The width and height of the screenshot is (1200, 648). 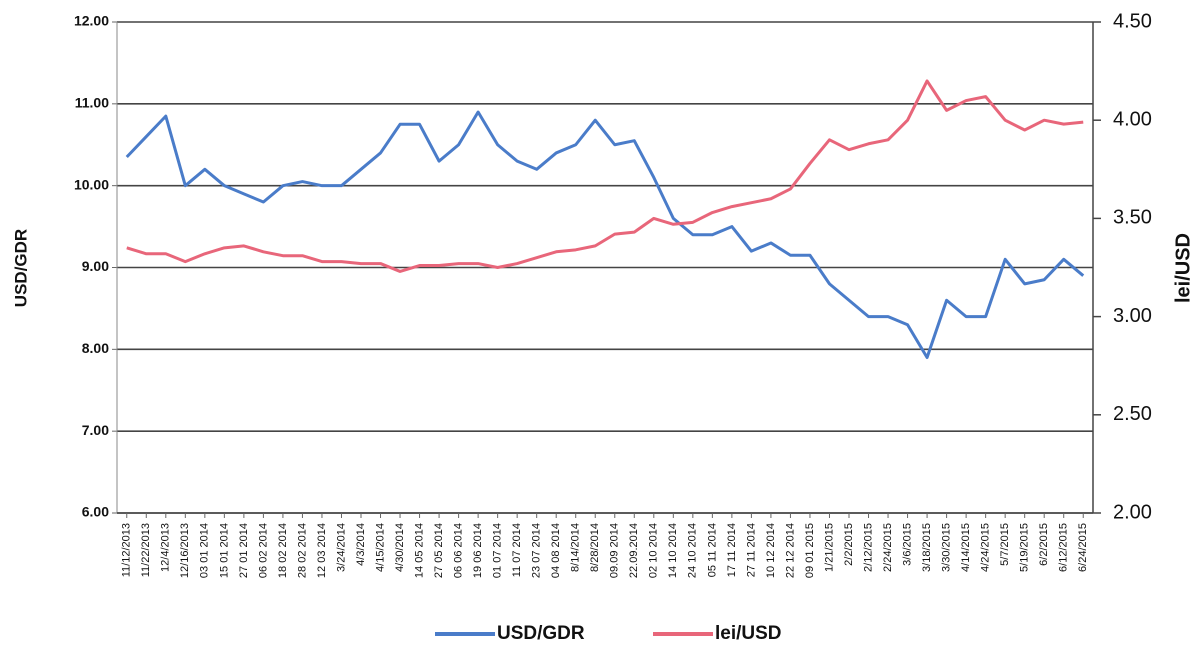 I want to click on x-tick-label: 27 05 2014, so click(x=439, y=550).